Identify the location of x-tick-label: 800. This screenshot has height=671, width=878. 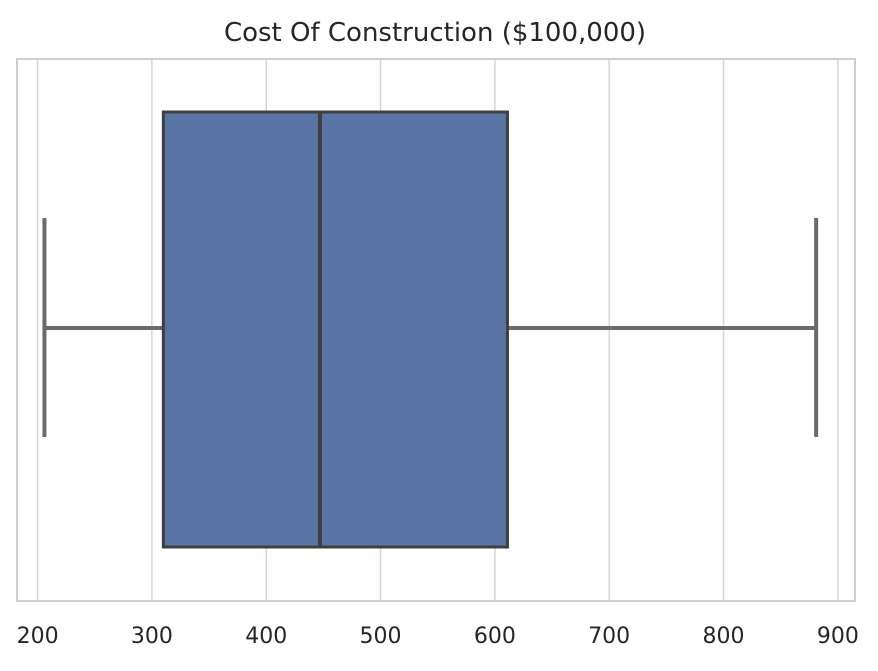
(724, 636).